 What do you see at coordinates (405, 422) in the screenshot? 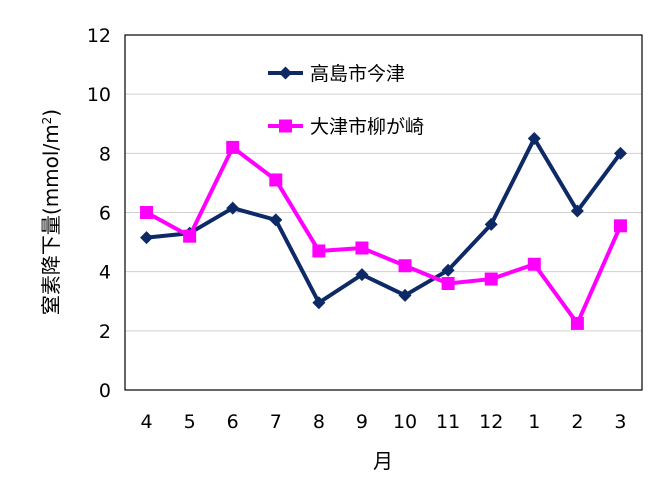
I see `x-tick-label: 10` at bounding box center [405, 422].